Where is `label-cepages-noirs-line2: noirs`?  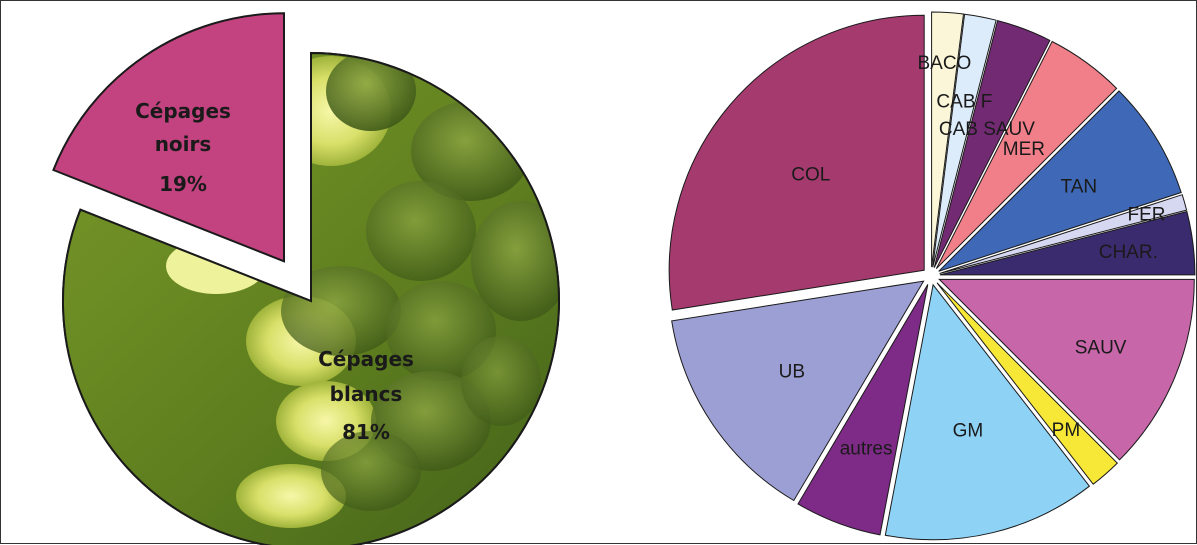 label-cepages-noirs-line2: noirs is located at coordinates (183, 144).